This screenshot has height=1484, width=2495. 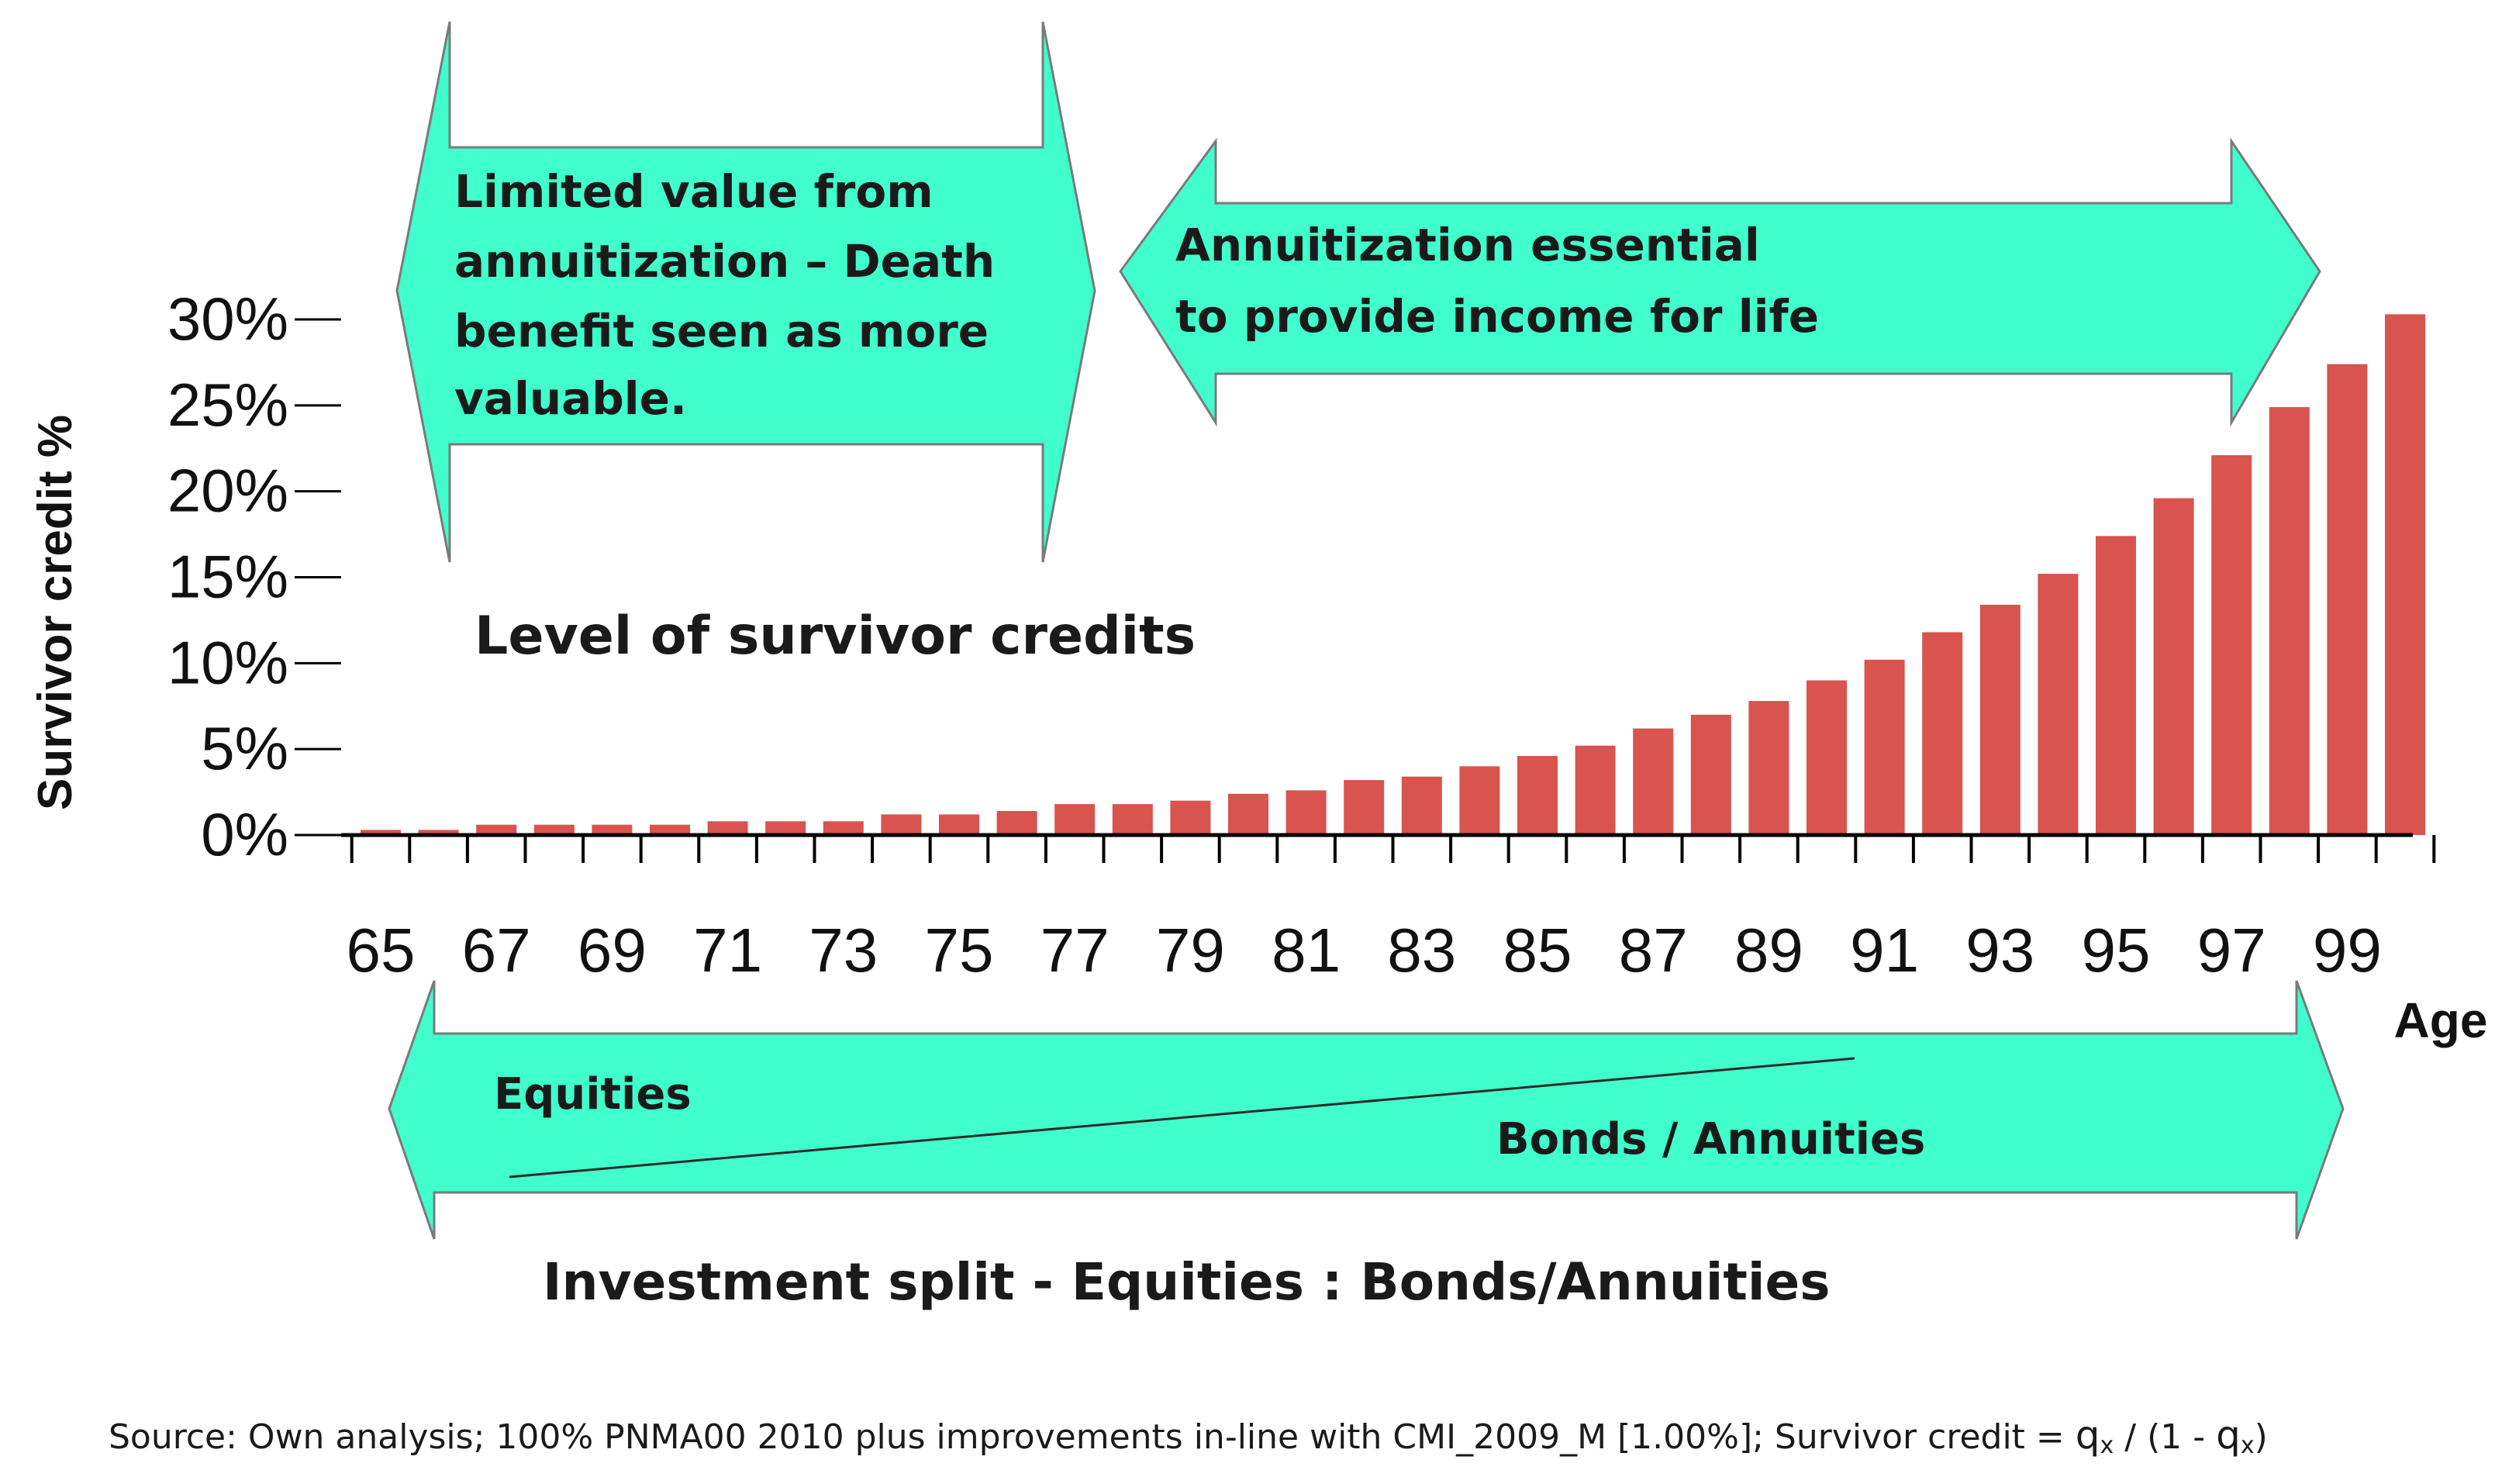 I want to click on top-left-arrow-shape, so click(x=745, y=292).